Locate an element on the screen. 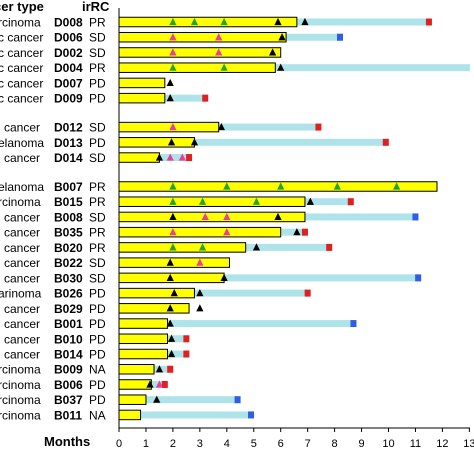  row-patient-id: B030 is located at coordinates (68, 278).